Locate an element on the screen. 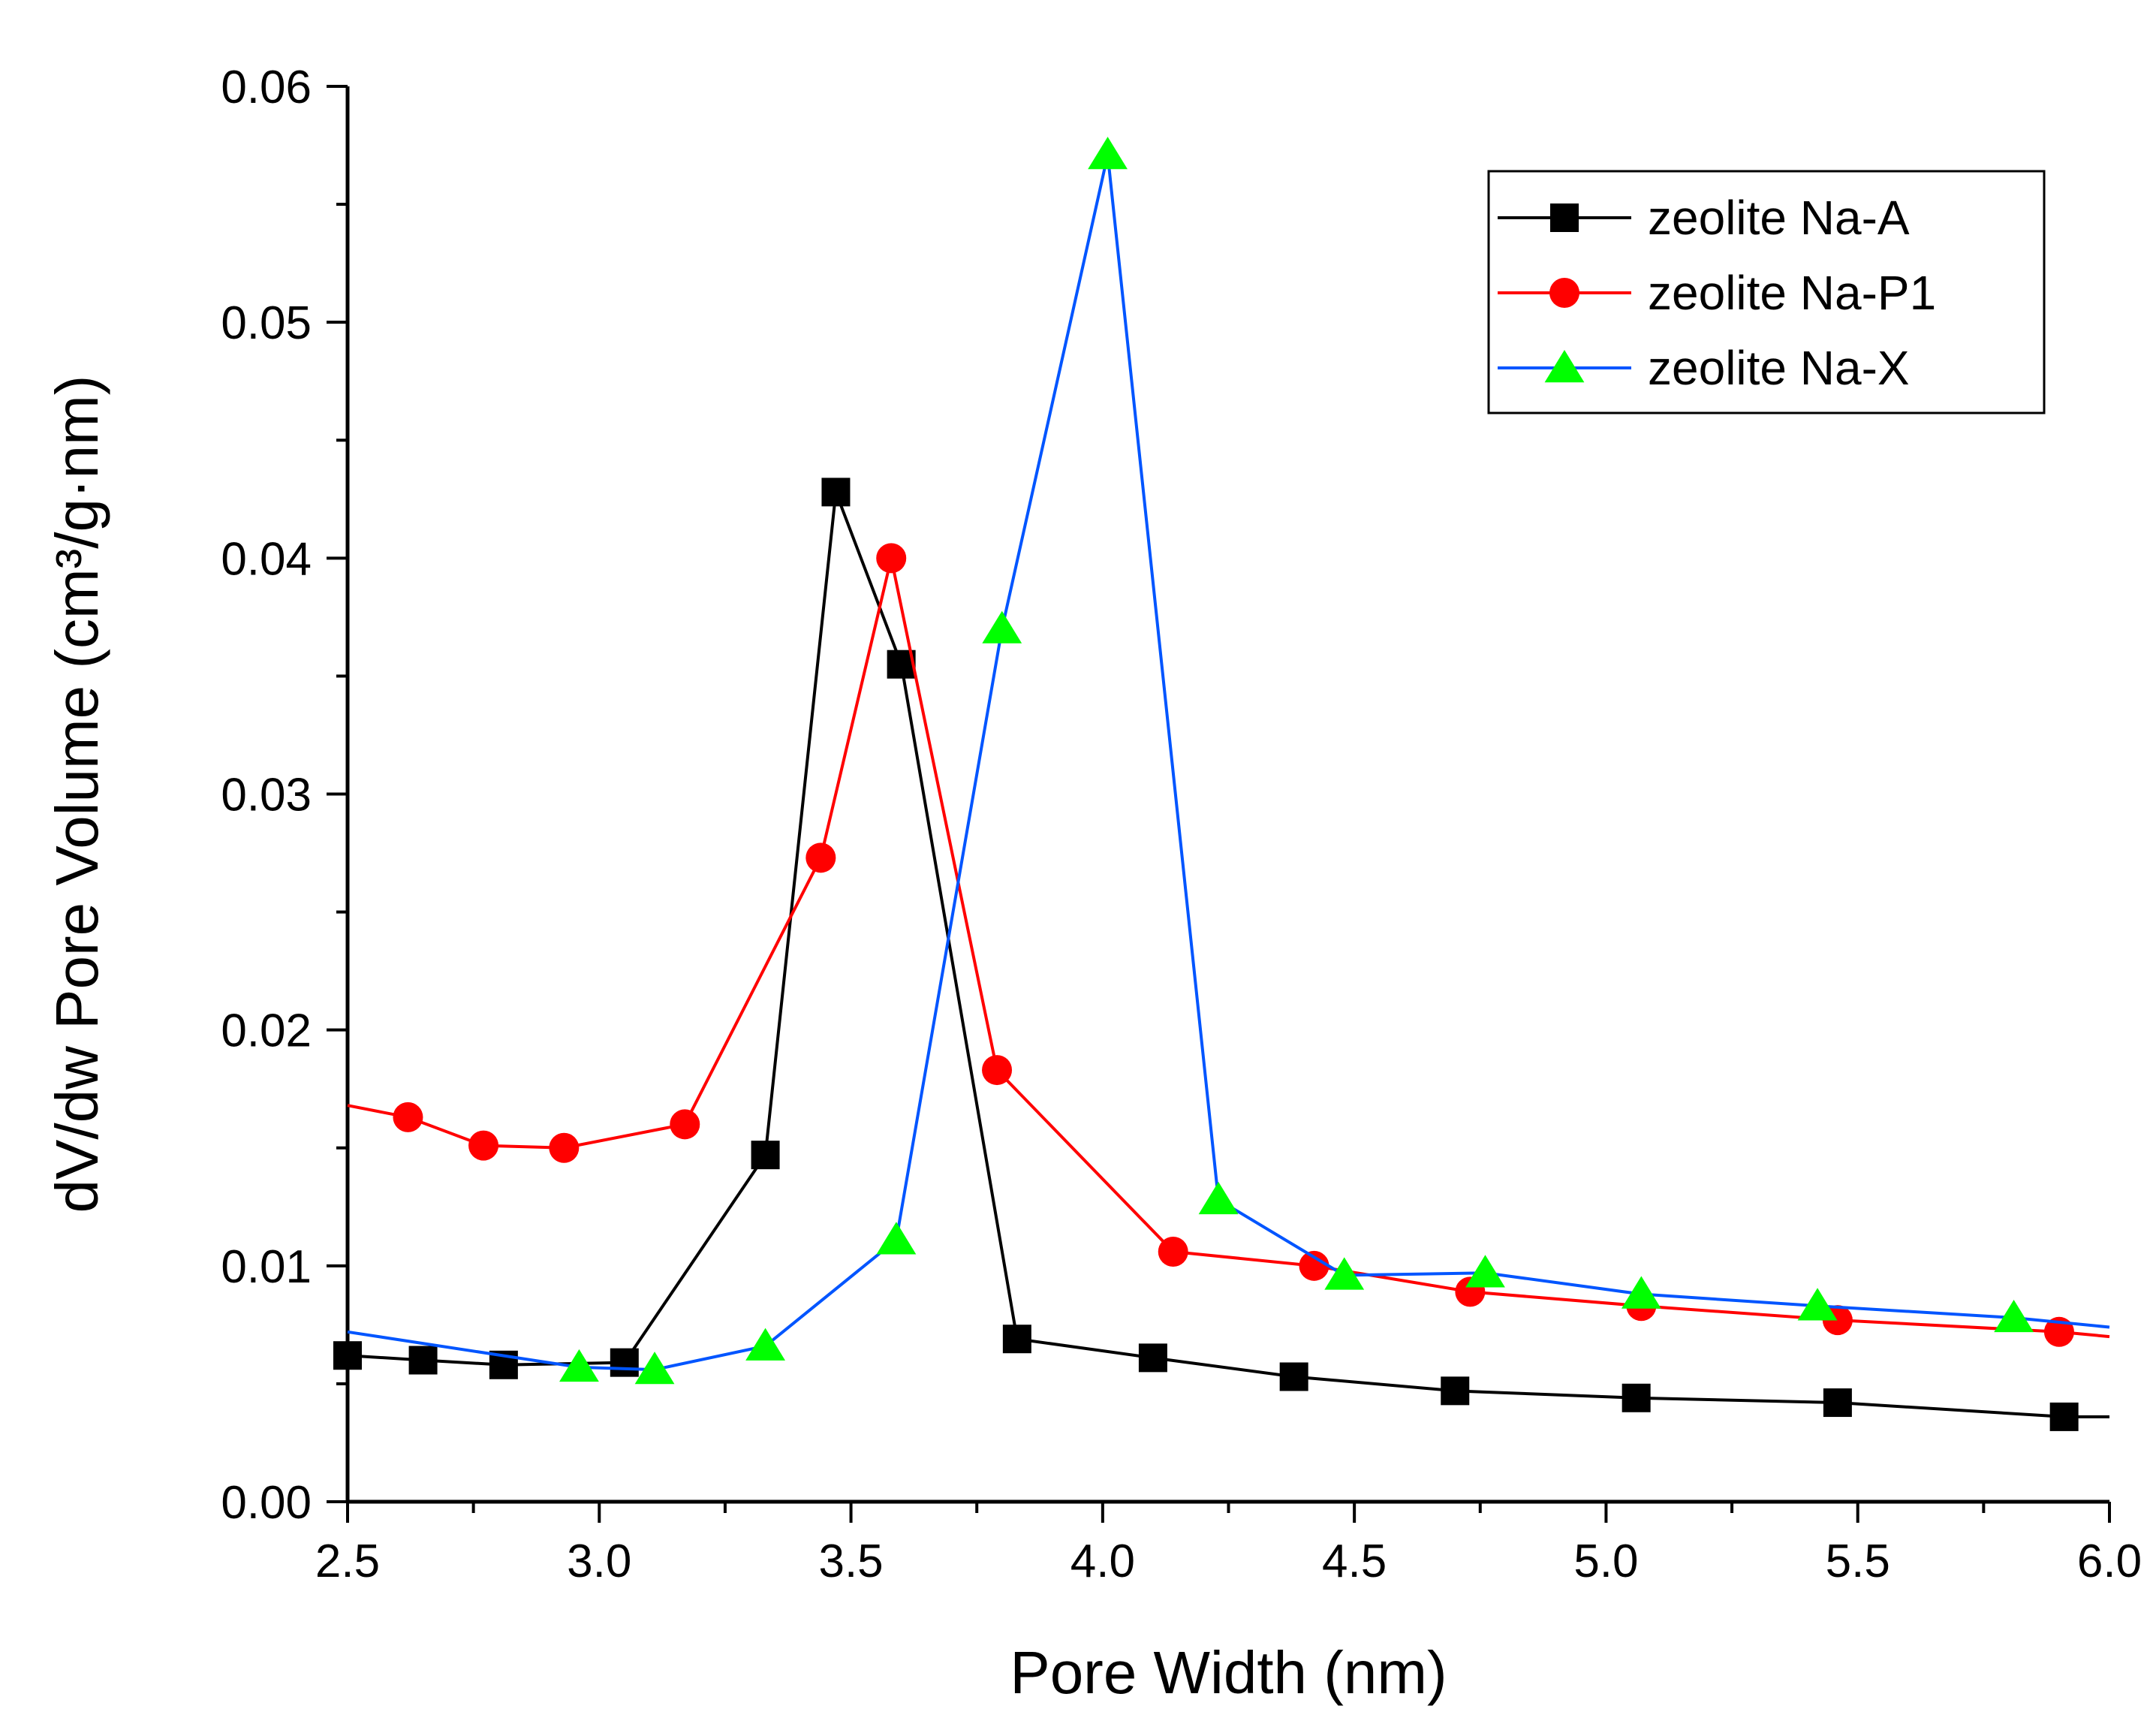  y-axis-label: dV/dw Pore Volume (cm³/g·nm) is located at coordinates (77, 794).